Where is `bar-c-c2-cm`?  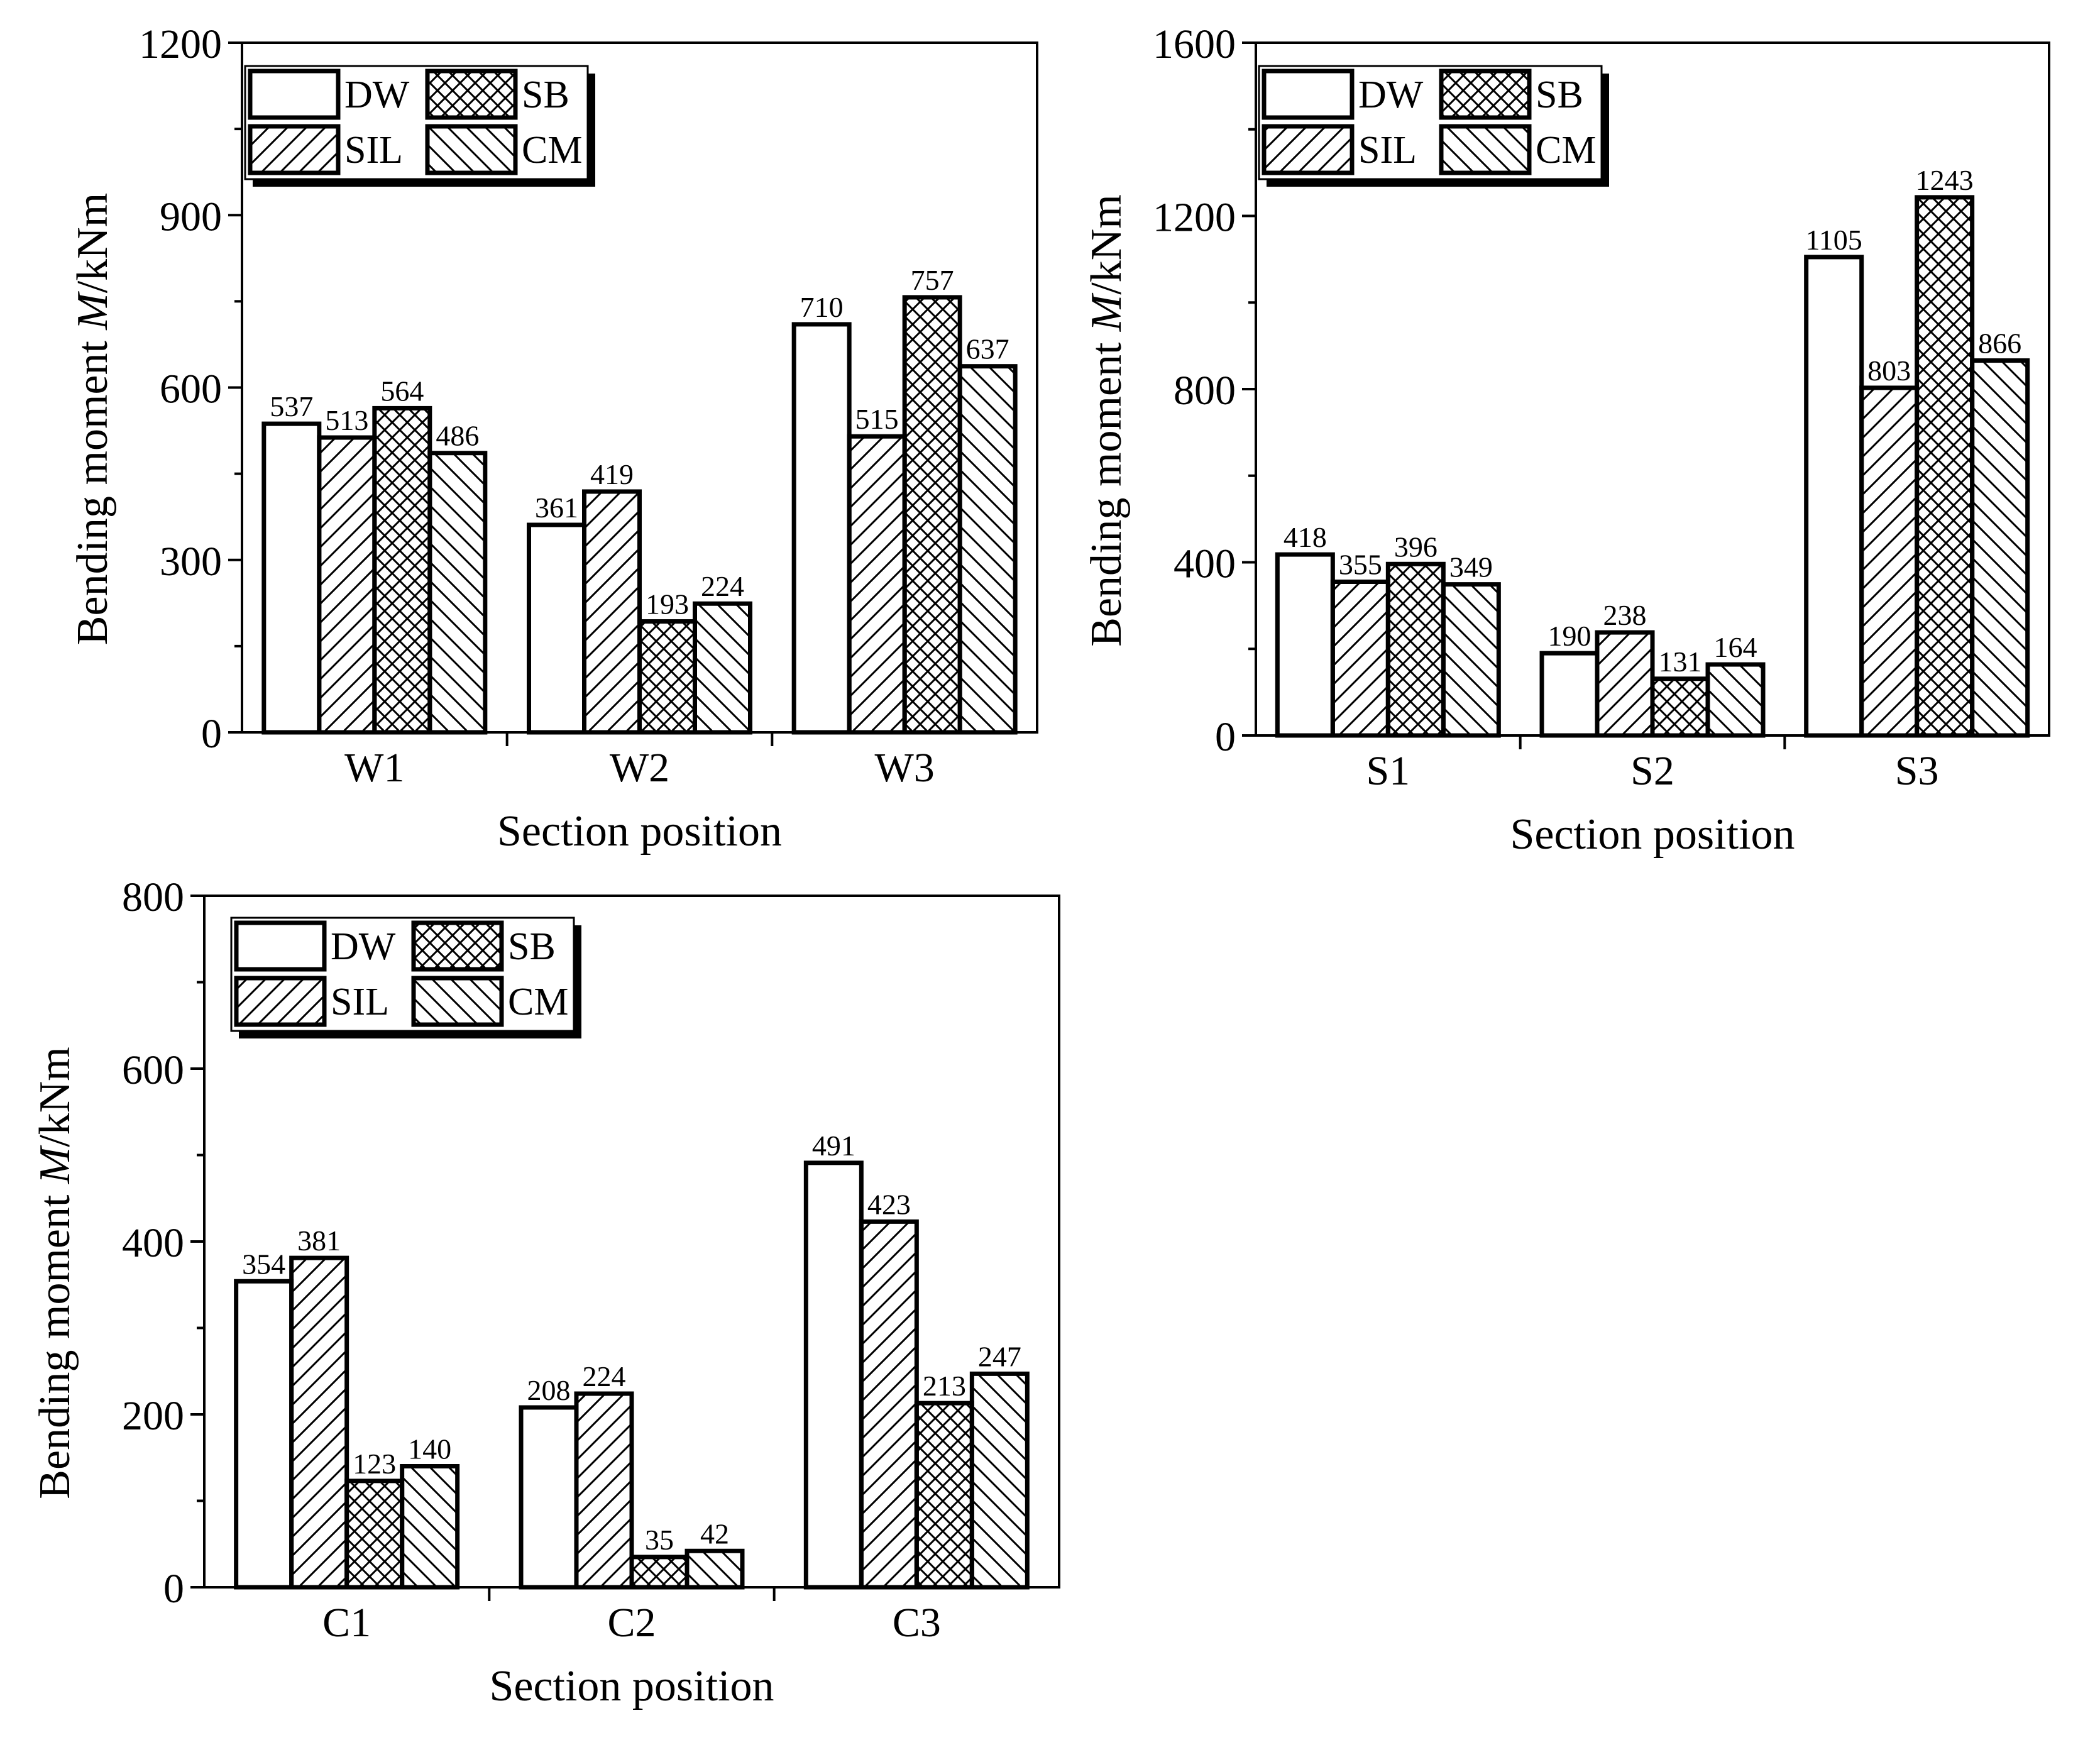
bar-c-c2-cm is located at coordinates (714, 1569).